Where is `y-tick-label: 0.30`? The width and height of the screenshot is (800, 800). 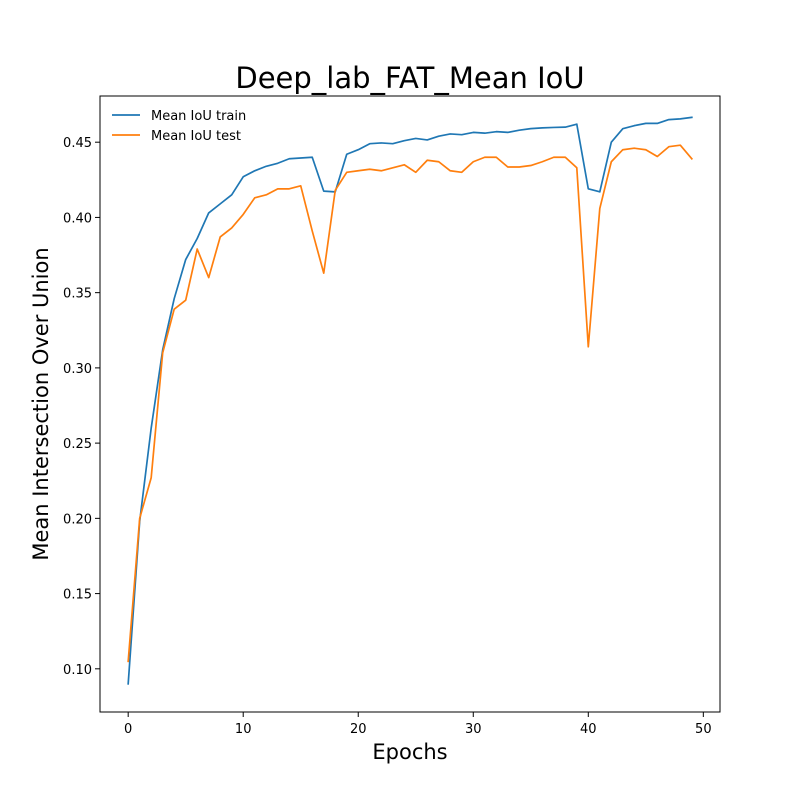
y-tick-label: 0.30 is located at coordinates (77, 369).